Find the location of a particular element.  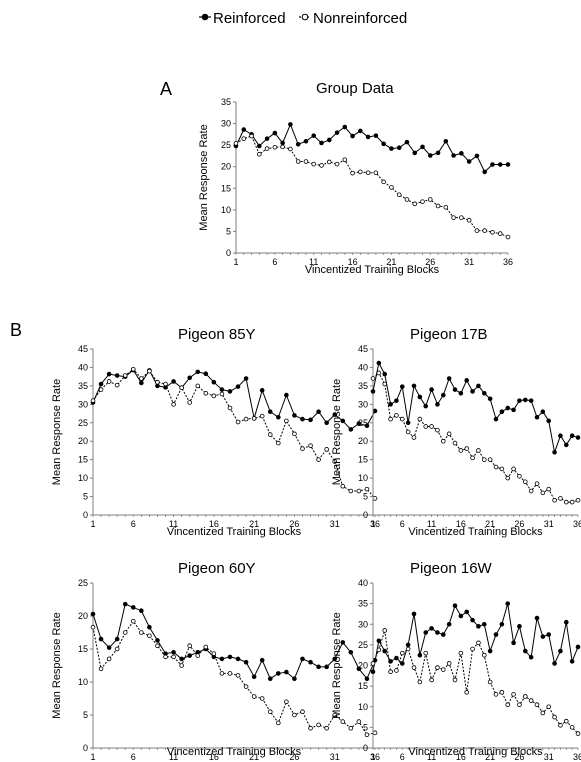

chart-title: Pigeon 17B is located at coordinates (449, 334).